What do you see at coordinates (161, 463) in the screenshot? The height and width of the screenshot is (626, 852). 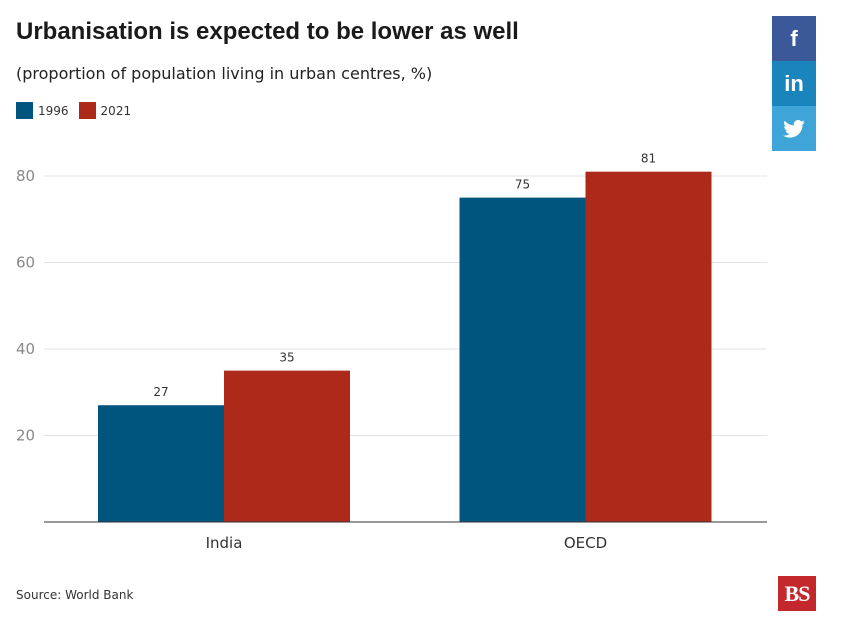 I see `bar-india-1996` at bounding box center [161, 463].